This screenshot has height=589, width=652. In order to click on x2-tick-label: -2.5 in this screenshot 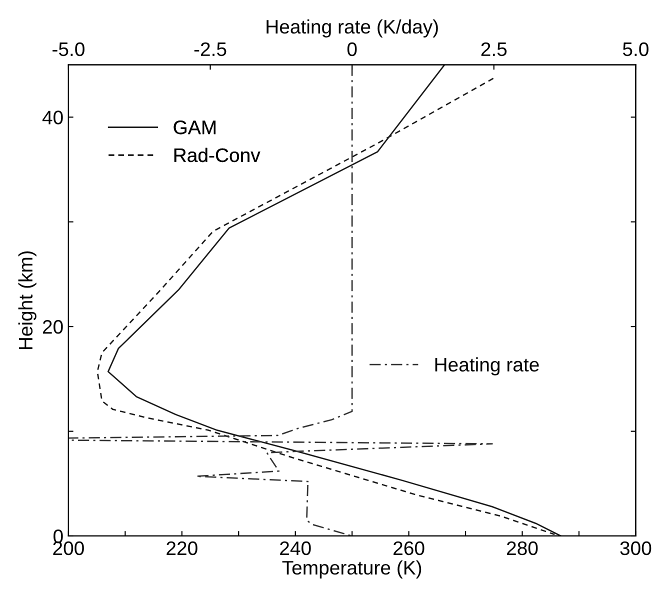, I will do `click(210, 49)`.